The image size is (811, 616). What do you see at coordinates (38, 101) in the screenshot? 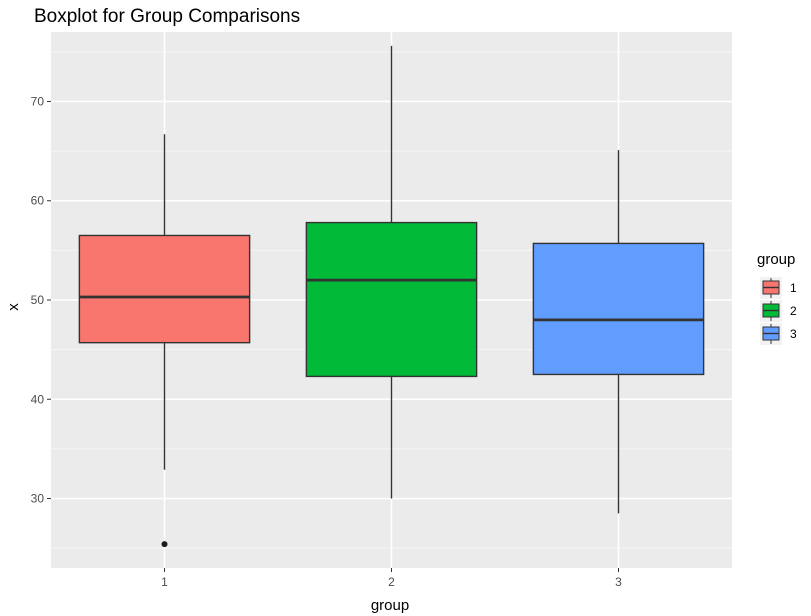
I see `y-tick-label: 70` at bounding box center [38, 101].